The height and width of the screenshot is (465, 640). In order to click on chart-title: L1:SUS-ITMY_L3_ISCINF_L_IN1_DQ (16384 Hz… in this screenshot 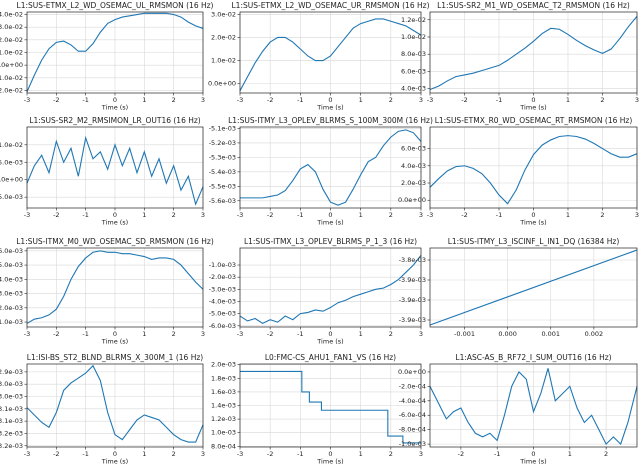, I will do `click(534, 241)`.